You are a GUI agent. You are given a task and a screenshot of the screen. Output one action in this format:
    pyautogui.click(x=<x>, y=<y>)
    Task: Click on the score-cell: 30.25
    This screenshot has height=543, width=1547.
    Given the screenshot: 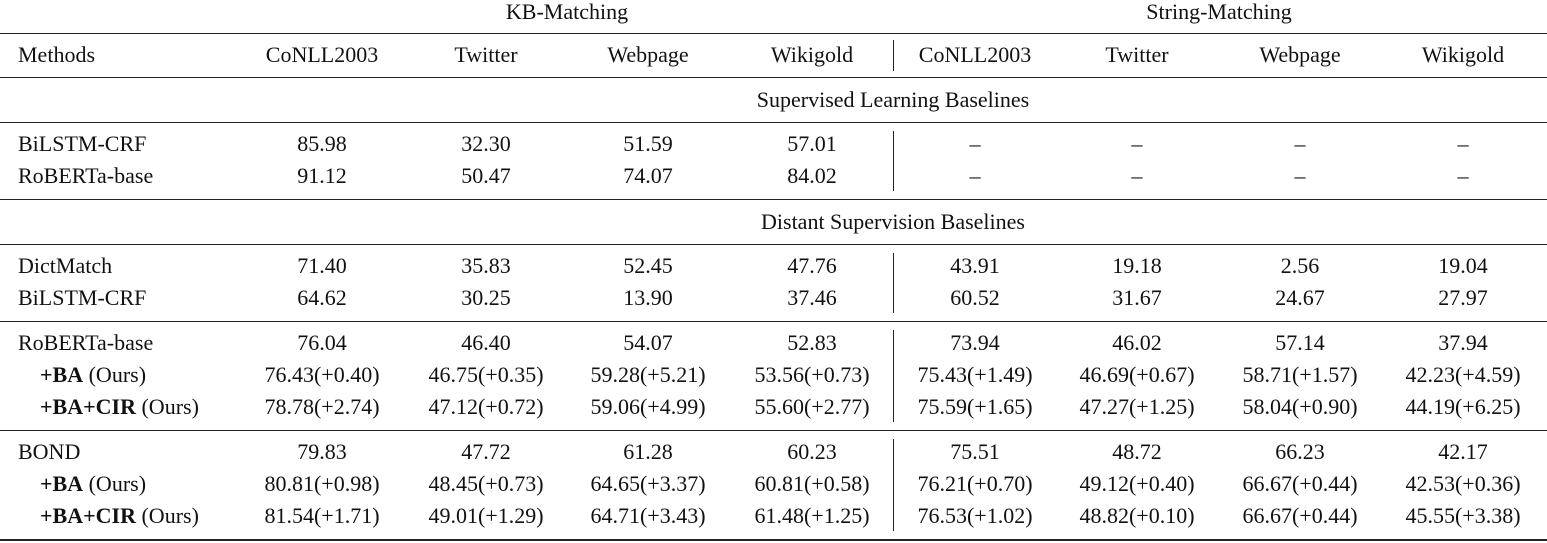 What is the action you would take?
    pyautogui.click(x=486, y=297)
    